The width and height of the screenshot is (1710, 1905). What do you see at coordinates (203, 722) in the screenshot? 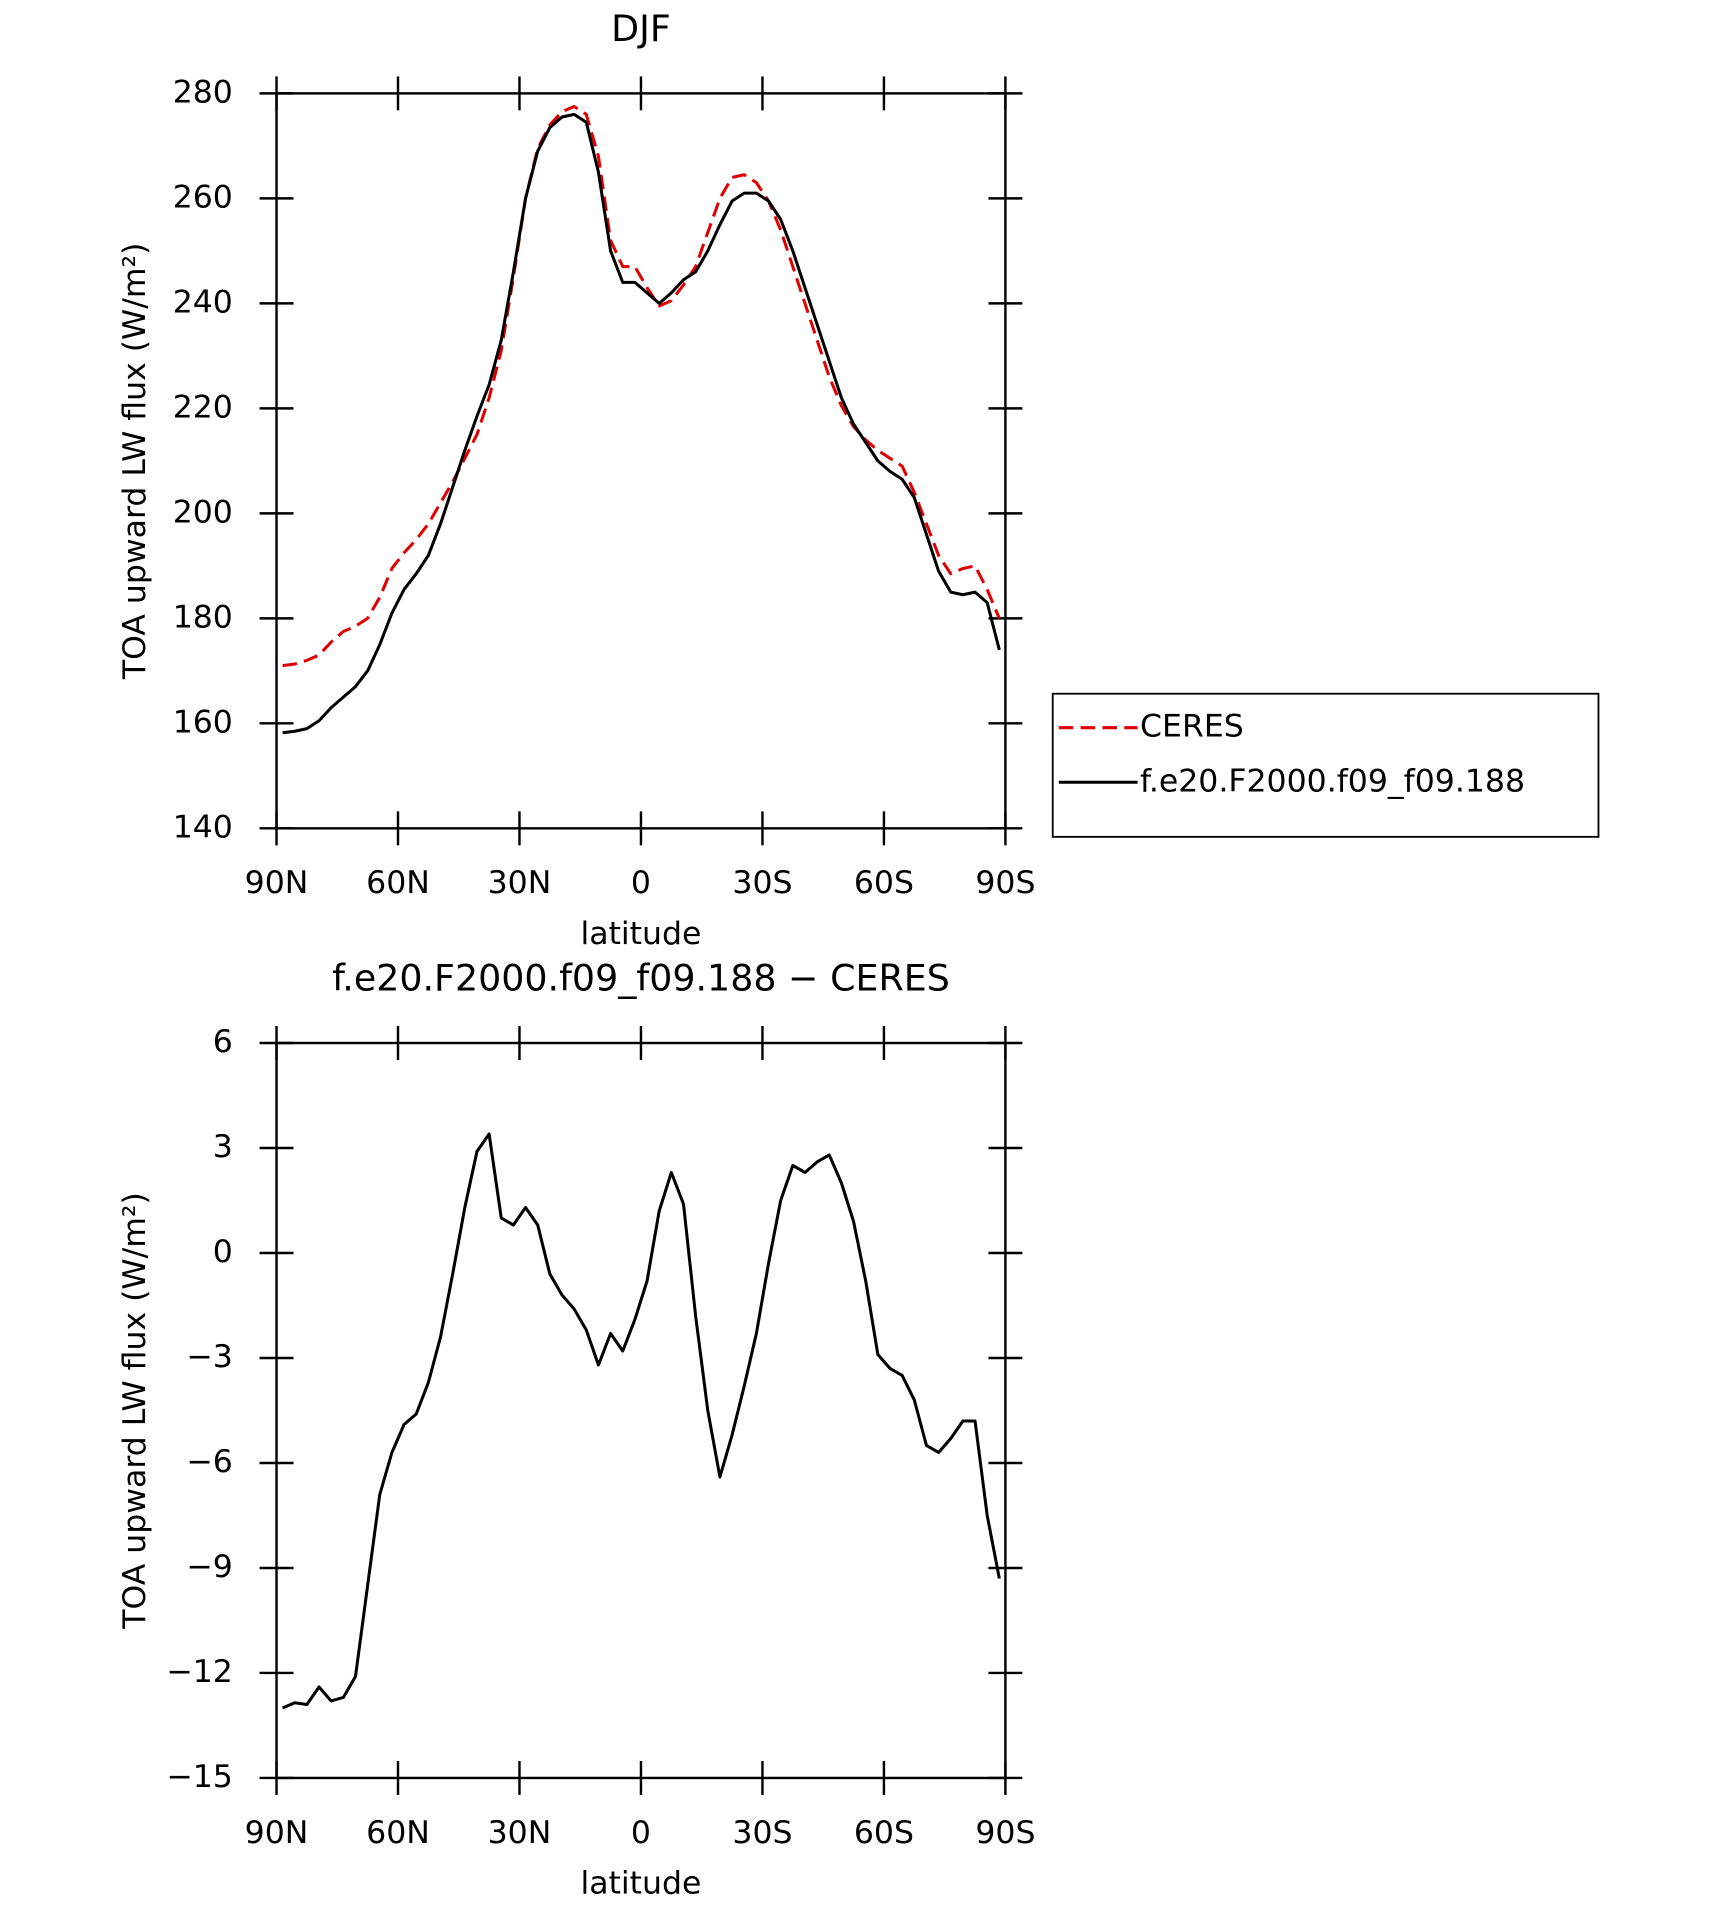
I see `y-tick-label: 160` at bounding box center [203, 722].